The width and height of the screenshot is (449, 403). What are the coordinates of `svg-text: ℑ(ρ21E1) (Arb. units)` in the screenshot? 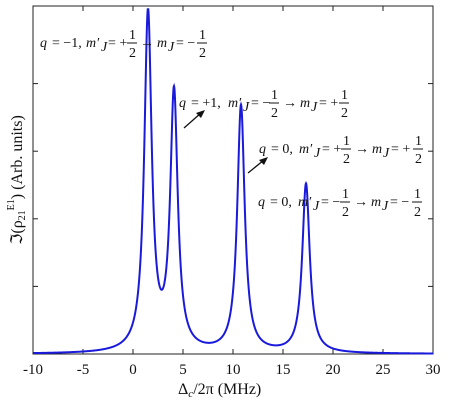 It's located at (17, 180).